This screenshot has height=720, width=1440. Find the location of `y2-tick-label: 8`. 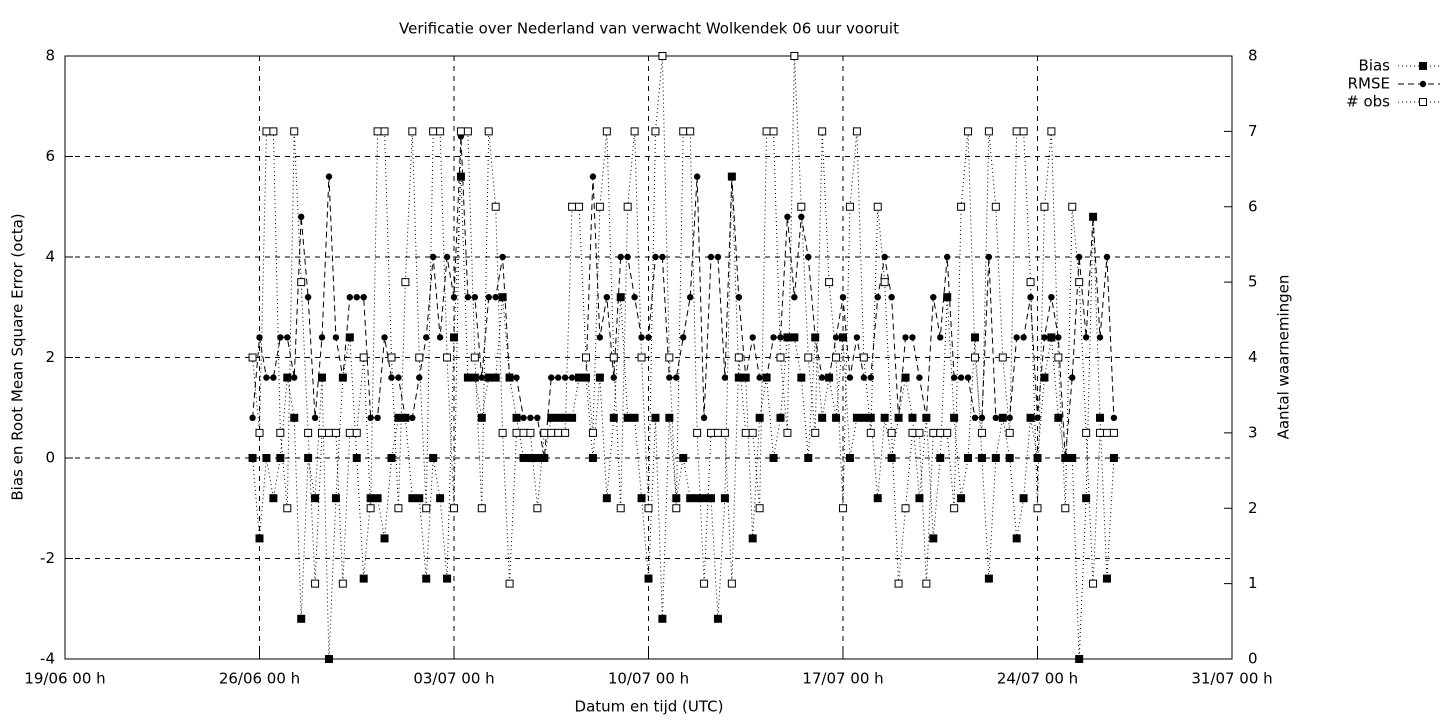

y2-tick-label: 8 is located at coordinates (1253, 56).